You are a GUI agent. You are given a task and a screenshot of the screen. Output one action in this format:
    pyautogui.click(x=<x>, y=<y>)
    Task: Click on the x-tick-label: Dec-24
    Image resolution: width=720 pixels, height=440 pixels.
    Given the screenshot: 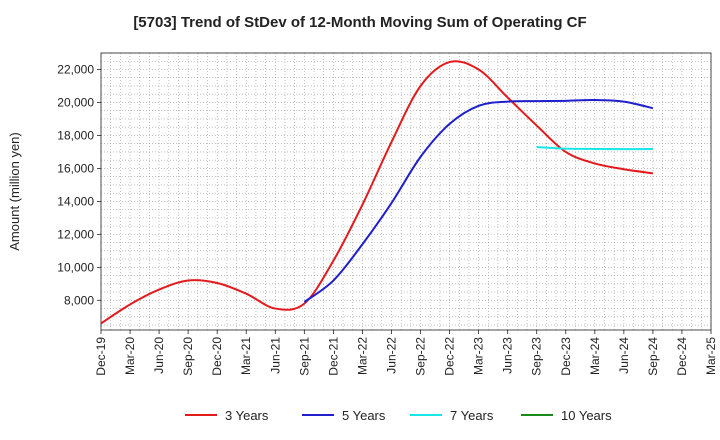 What is the action you would take?
    pyautogui.click(x=682, y=356)
    